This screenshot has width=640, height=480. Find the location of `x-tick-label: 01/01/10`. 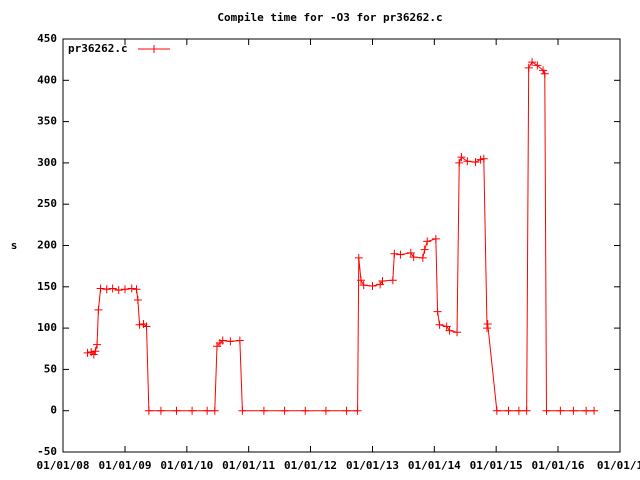

x-tick-label: 01/01/10 is located at coordinates (186, 465).